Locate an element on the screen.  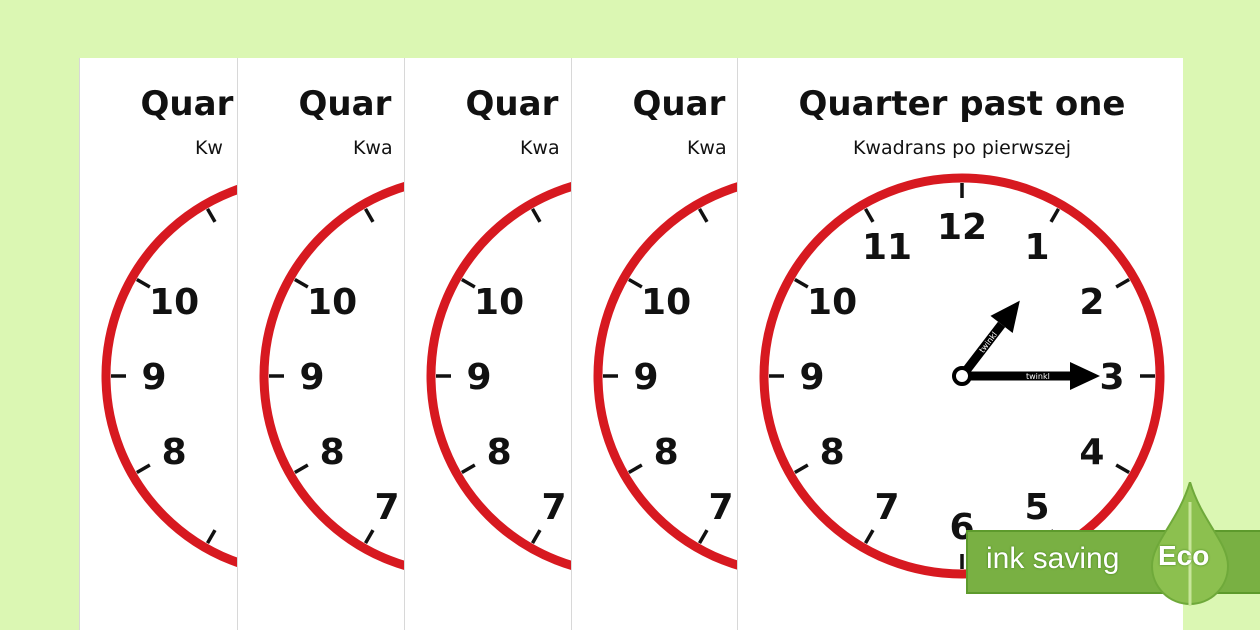
clock-number: 5 is located at coordinates (1036, 507).